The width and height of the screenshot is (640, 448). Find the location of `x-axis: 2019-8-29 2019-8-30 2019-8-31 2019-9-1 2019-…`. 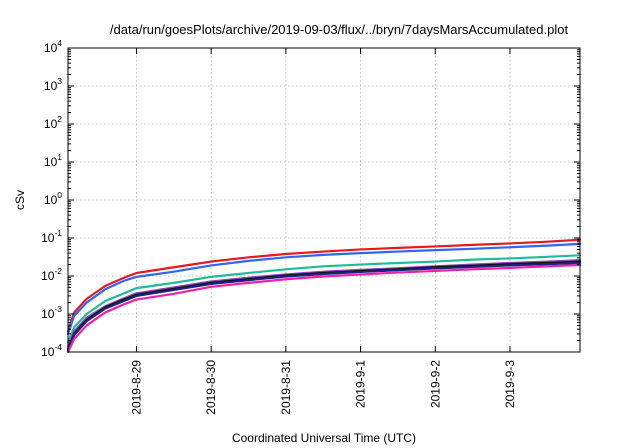

x-axis: 2019-8-29 2019-8-30 2019-8-31 2019-9-1 2019-… is located at coordinates (322, 387).